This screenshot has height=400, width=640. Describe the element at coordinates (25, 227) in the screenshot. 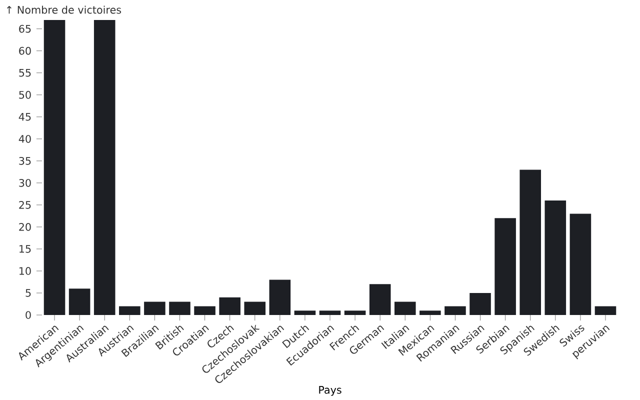

I see `y-tick-label: 20` at that location.